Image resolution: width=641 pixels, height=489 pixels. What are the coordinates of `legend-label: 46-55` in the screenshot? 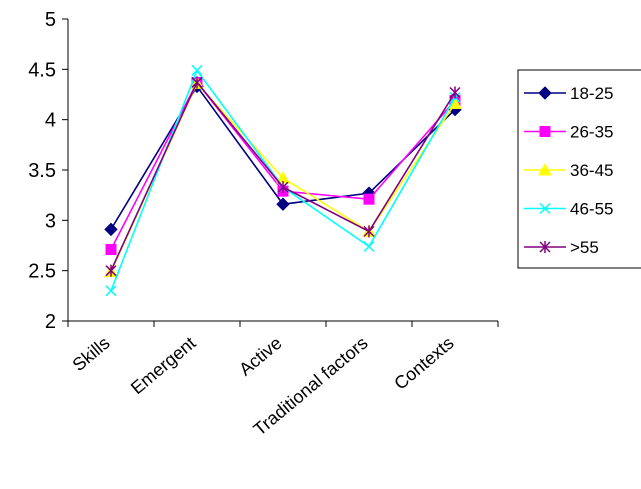 It's located at (591, 209).